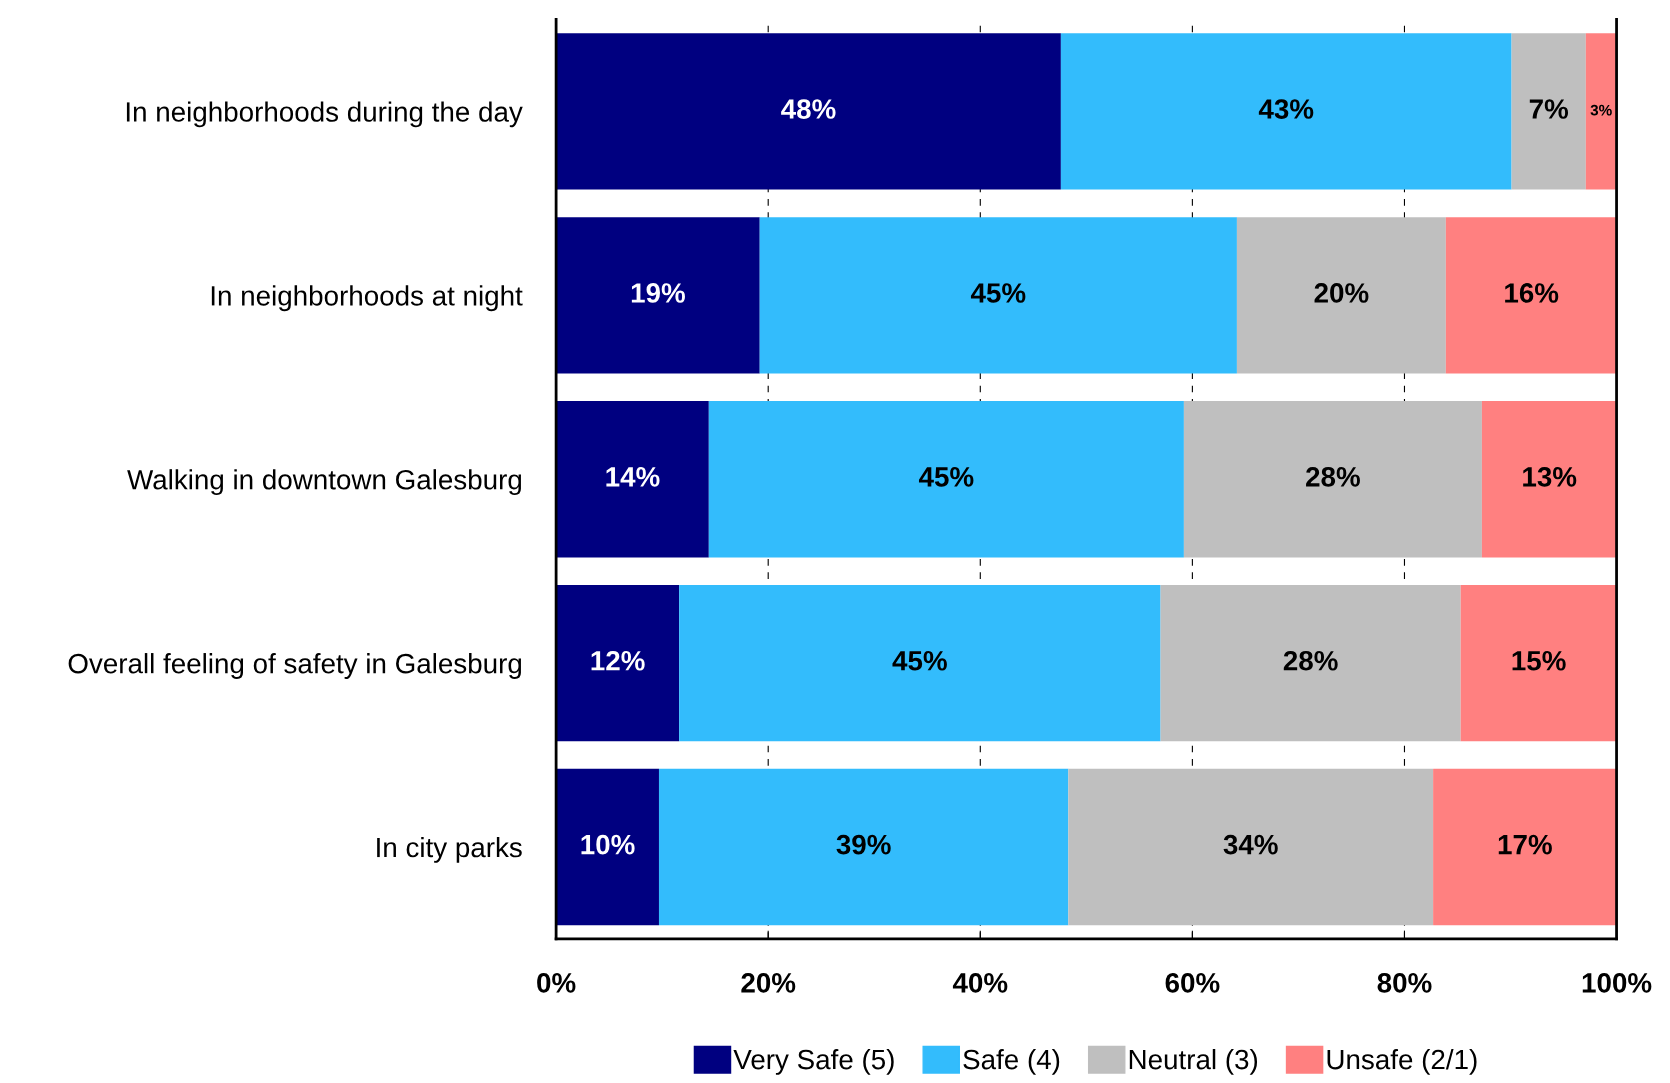 The image size is (1670, 1083). Describe the element at coordinates (1011, 1061) in the screenshot. I see `legend-label: Safe (4)` at that location.